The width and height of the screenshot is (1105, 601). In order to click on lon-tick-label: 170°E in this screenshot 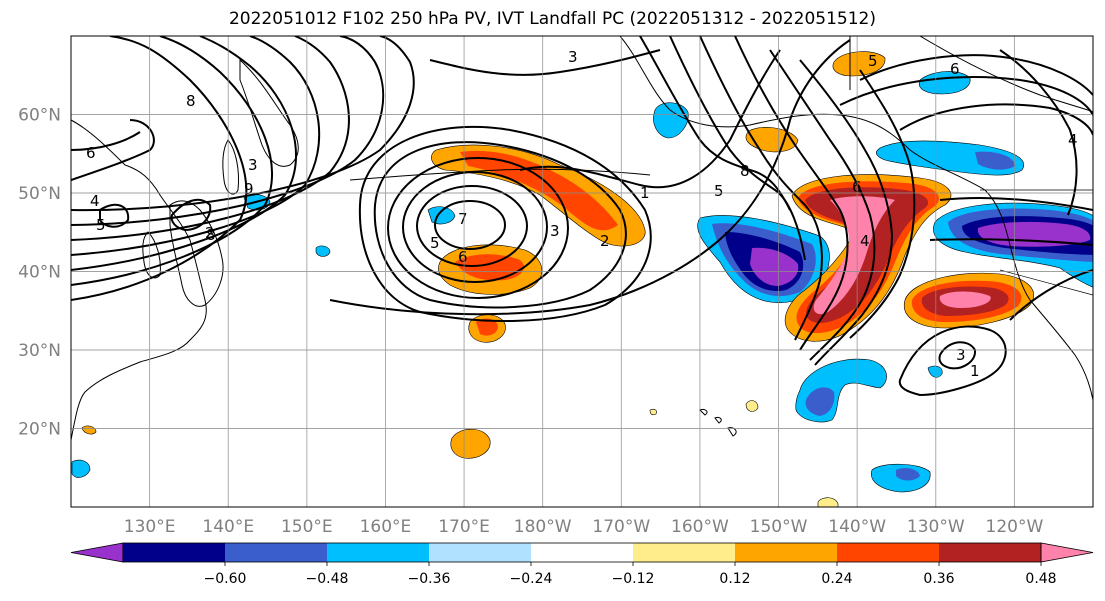, I will do `click(464, 527)`.